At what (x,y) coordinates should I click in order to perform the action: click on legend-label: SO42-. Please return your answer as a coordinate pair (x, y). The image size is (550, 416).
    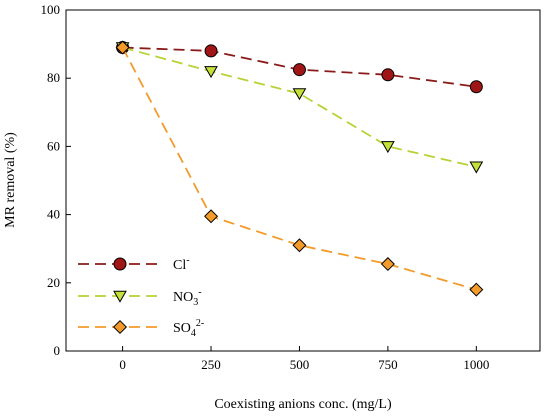
    Looking at the image, I should click on (188, 328).